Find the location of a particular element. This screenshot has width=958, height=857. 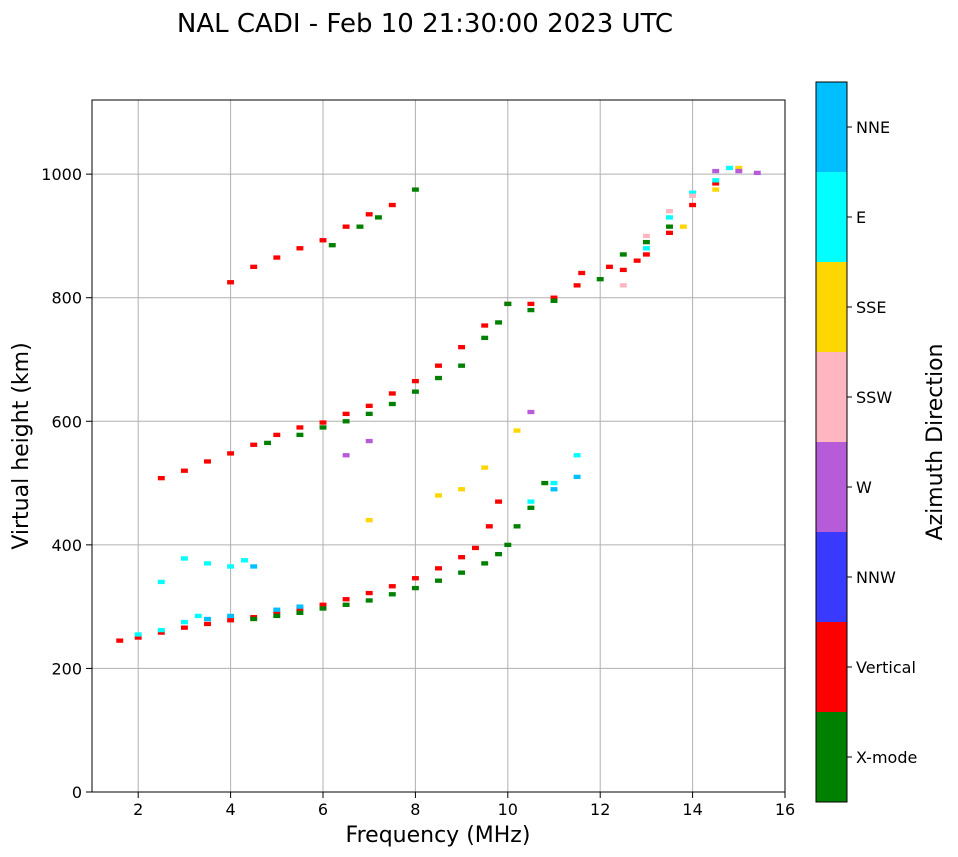

colorbar-tick-label: NNE is located at coordinates (873, 127).